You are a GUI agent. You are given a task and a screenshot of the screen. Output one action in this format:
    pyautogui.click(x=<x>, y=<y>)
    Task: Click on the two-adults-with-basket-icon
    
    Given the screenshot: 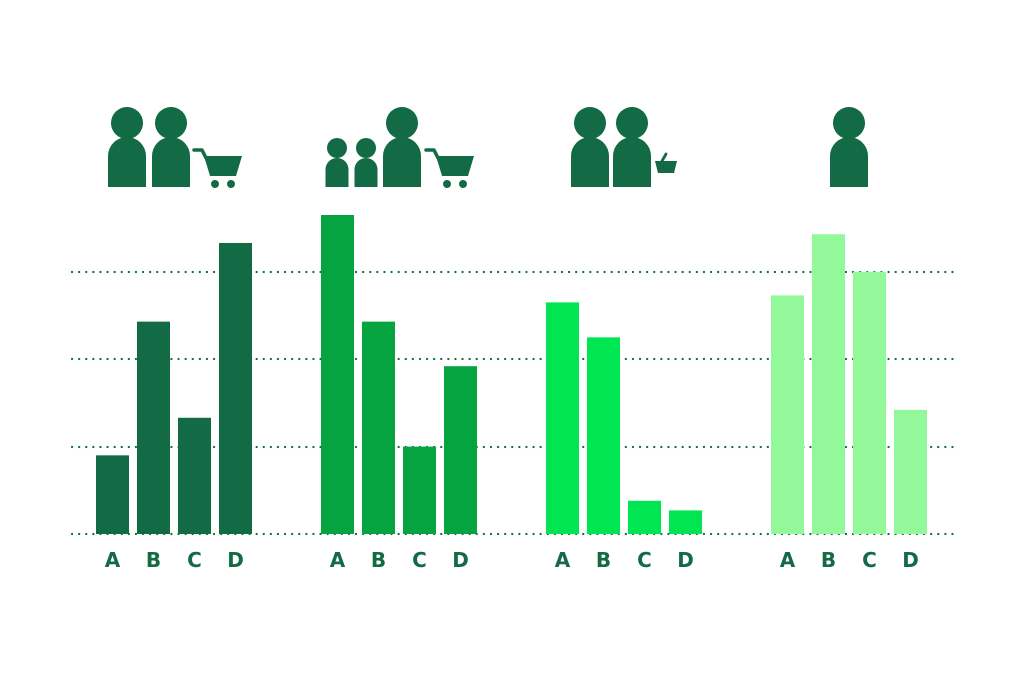 What is the action you would take?
    pyautogui.click(x=624, y=147)
    